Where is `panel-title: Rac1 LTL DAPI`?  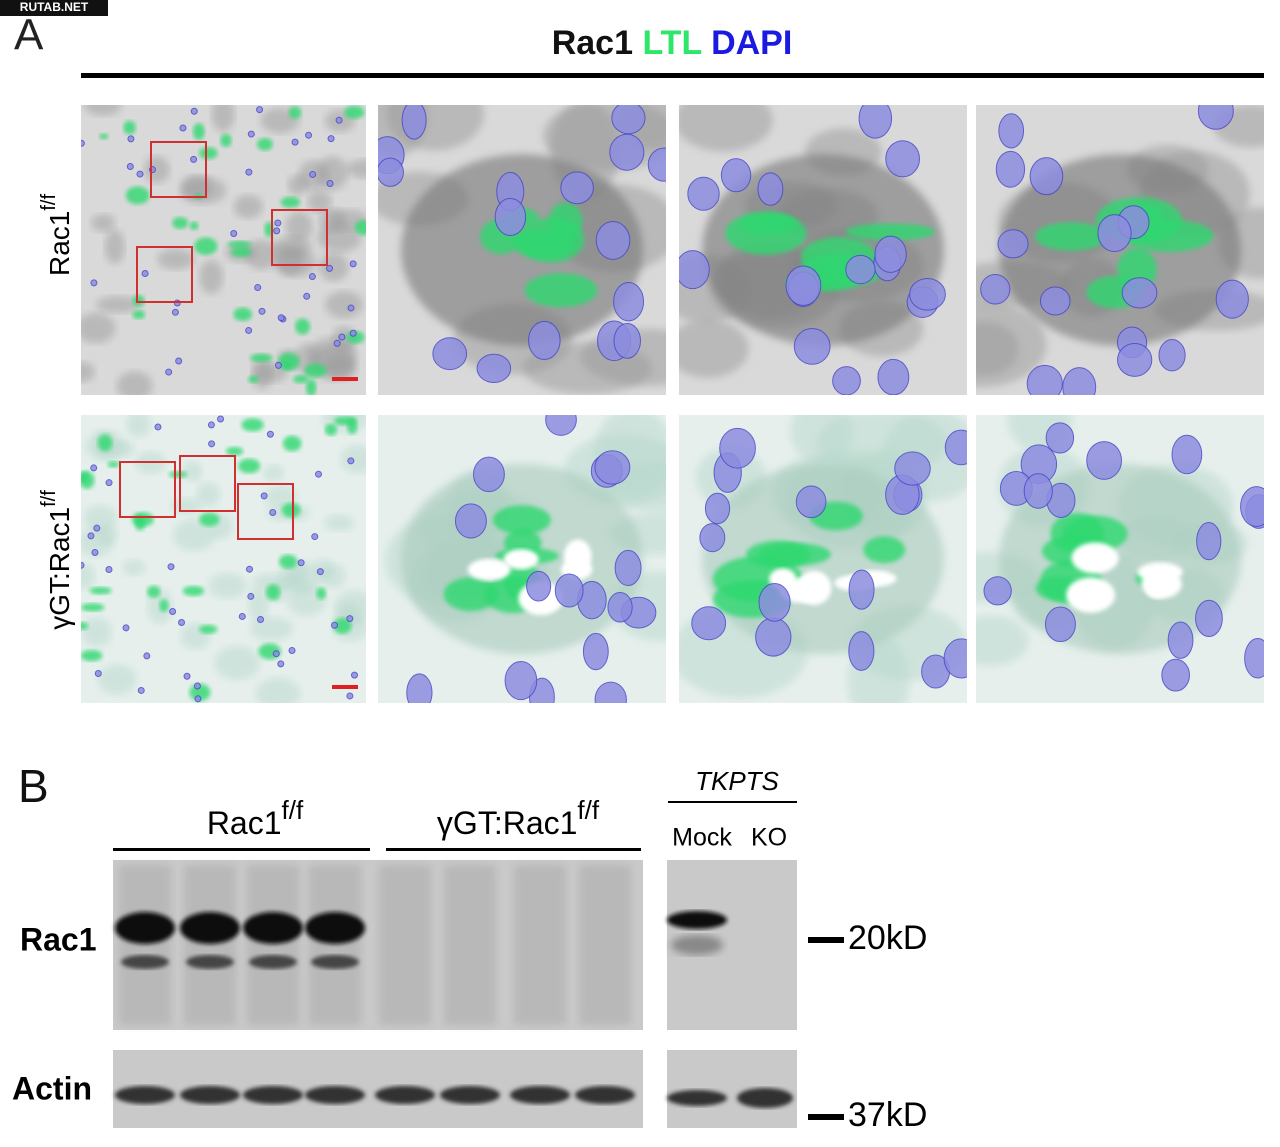
panel-title: Rac1 LTL DAPI is located at coordinates (672, 43).